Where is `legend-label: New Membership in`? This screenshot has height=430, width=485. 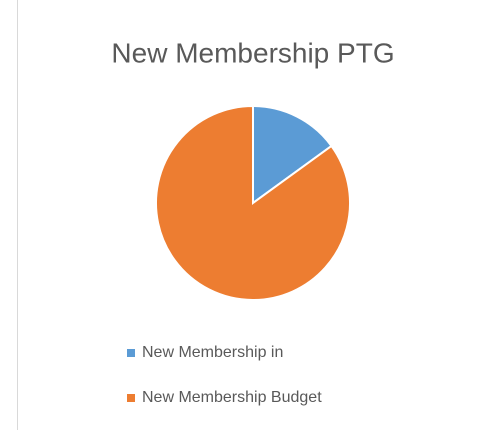
legend-label: New Membership in is located at coordinates (212, 352).